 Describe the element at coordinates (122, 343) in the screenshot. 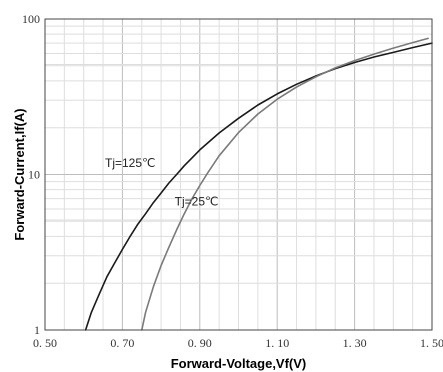

I see `x-tick-label: 0. 70` at that location.